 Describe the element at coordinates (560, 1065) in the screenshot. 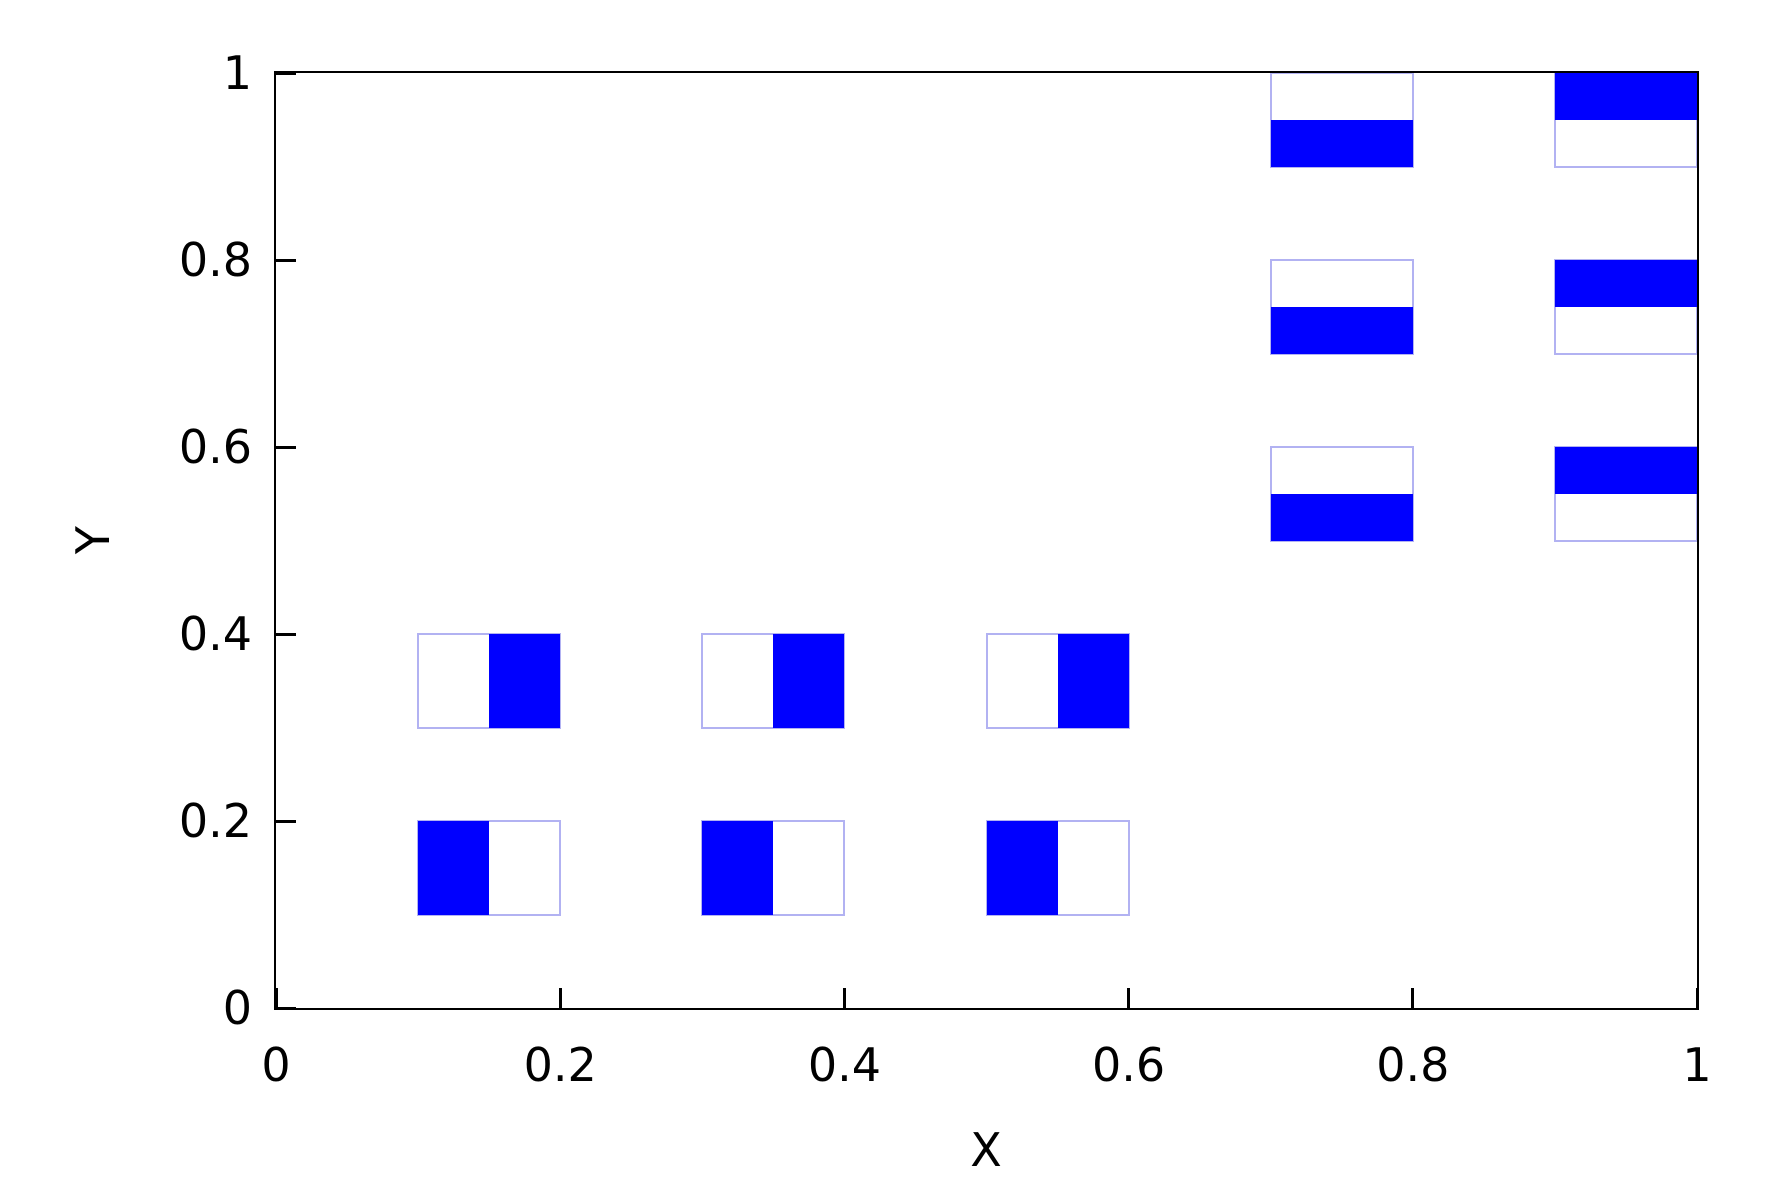

I see `x-tick-label: 0.2` at that location.